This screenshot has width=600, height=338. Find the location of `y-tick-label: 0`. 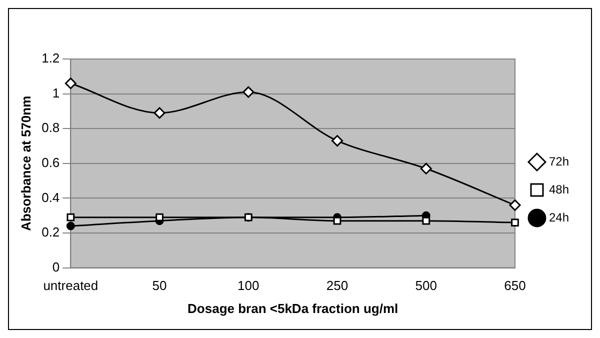

y-tick-label: 0 is located at coordinates (56, 266).